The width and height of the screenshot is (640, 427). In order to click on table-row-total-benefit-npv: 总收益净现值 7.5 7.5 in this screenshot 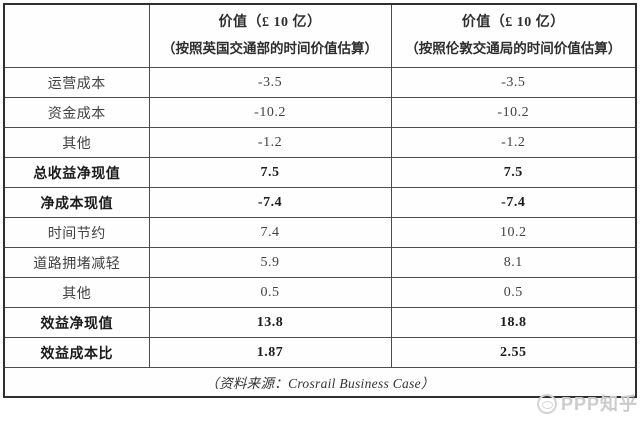, I will do `click(320, 172)`.